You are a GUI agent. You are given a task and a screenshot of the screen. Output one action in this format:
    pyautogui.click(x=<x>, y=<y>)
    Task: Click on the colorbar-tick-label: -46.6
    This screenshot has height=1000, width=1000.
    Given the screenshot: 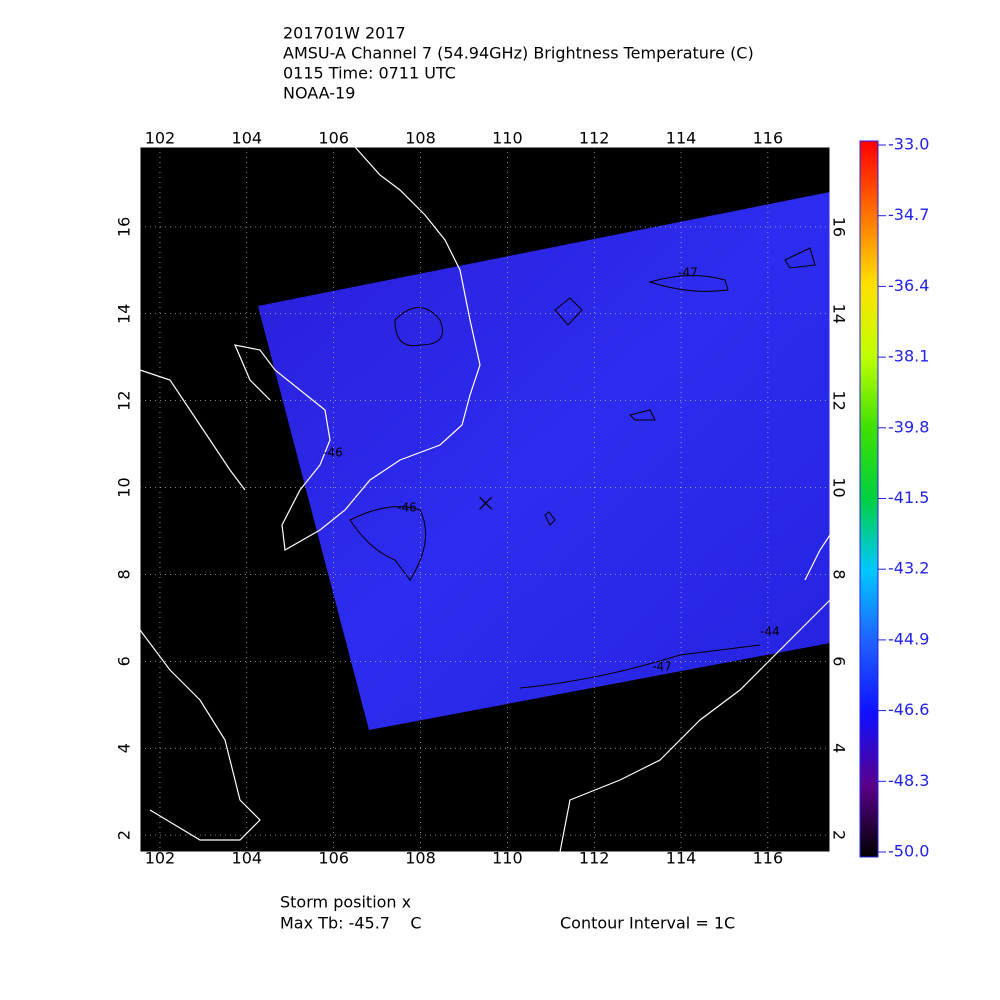 What is the action you would take?
    pyautogui.click(x=908, y=709)
    